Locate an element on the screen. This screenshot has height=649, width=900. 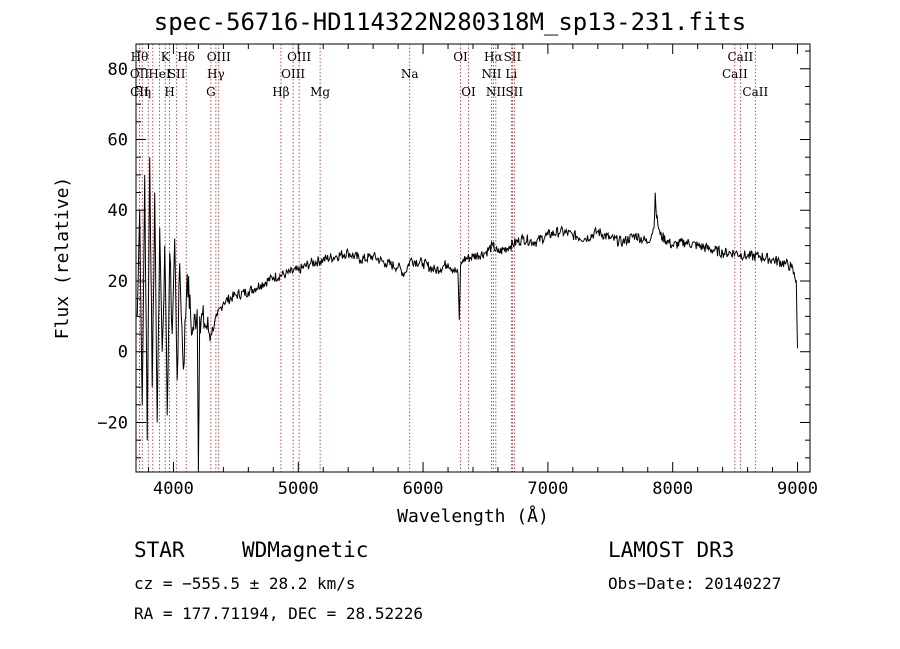
line-marker-label: CII is located at coordinates (139, 92).